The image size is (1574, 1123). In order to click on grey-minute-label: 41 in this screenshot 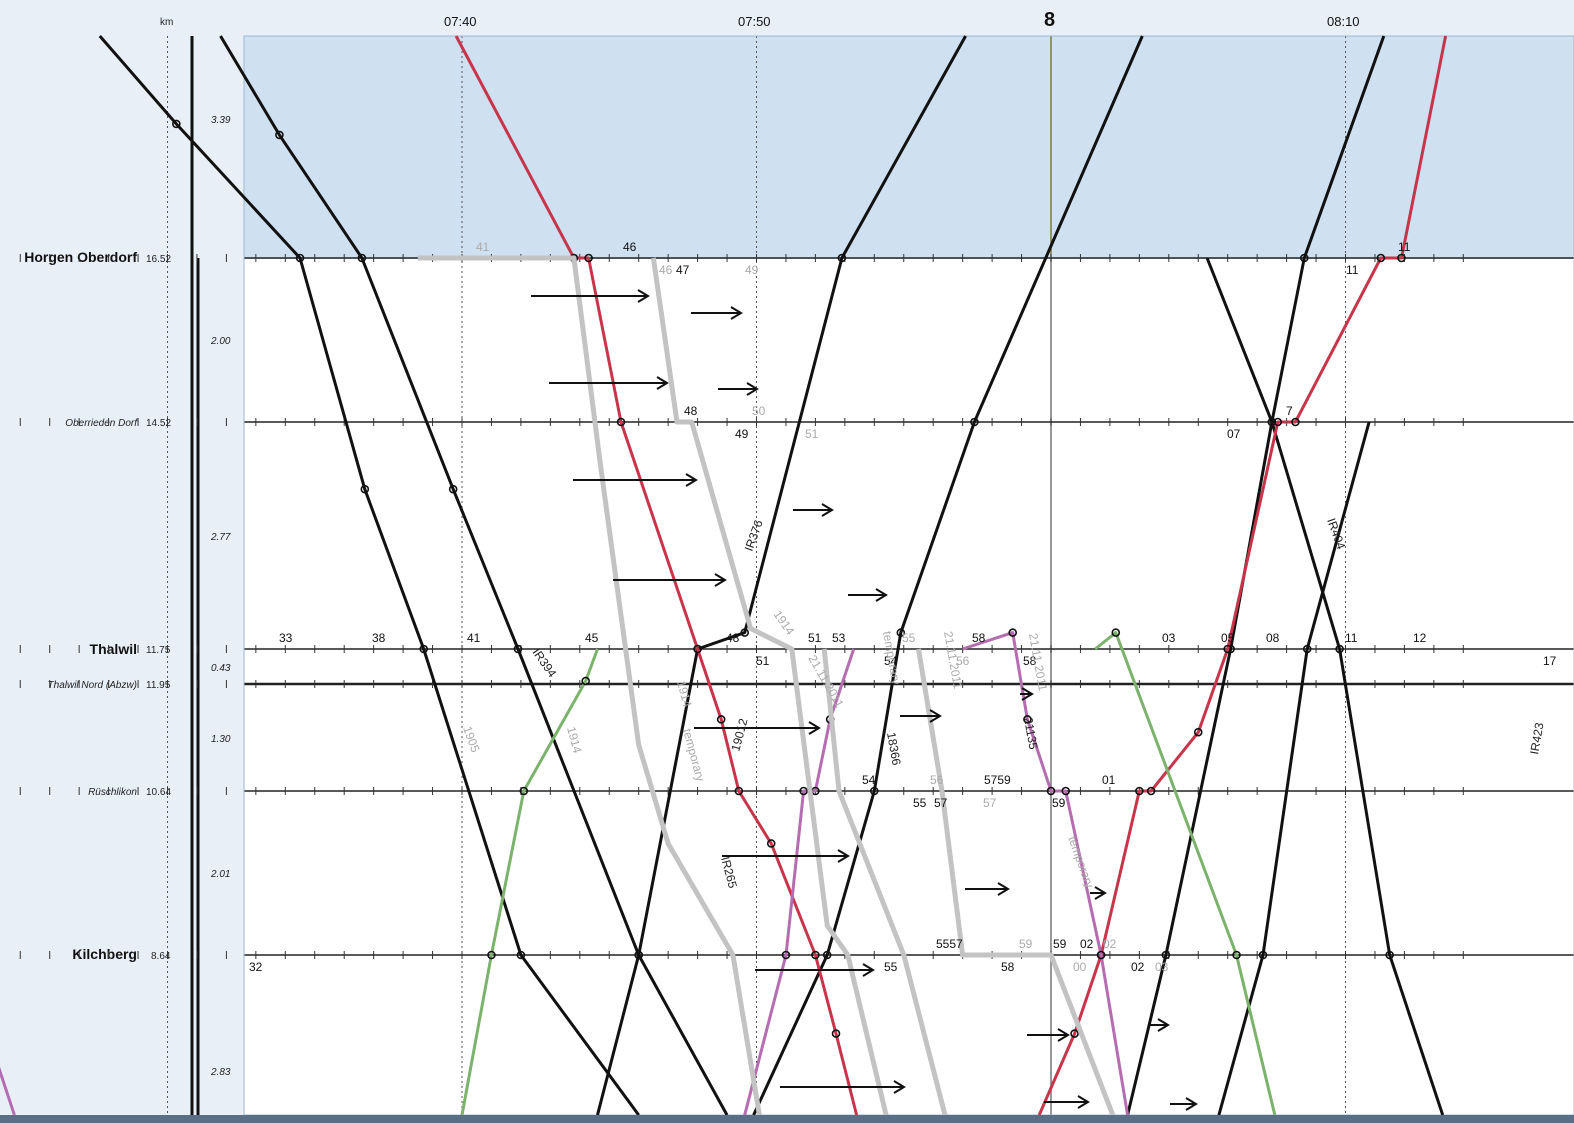, I will do `click(483, 247)`.